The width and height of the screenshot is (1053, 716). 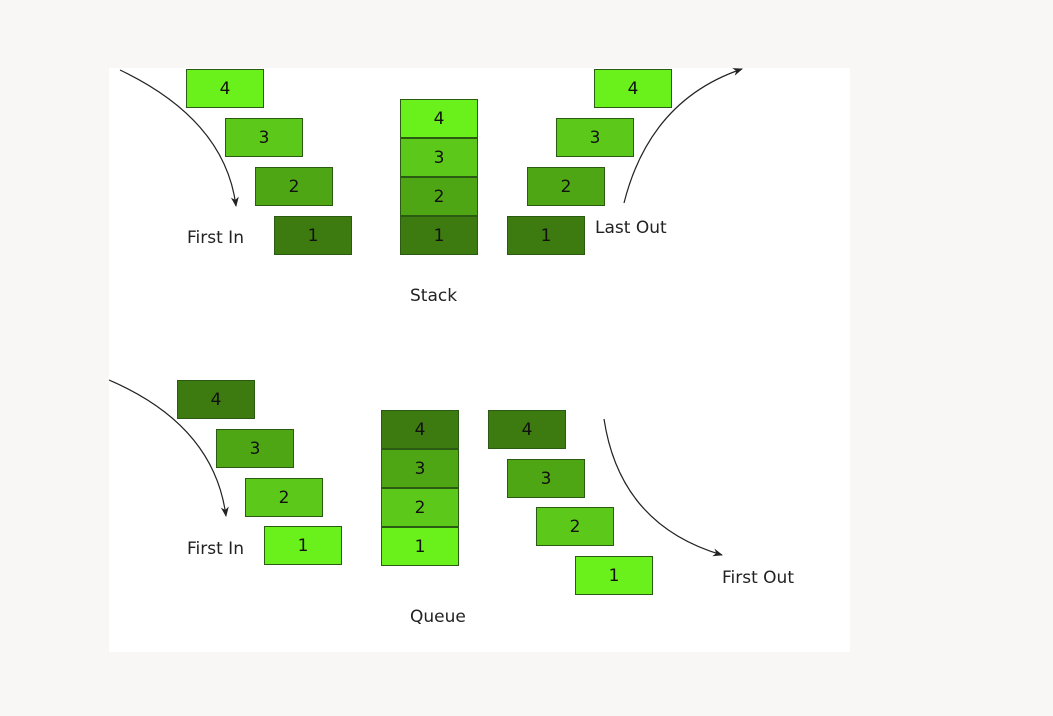 What do you see at coordinates (438, 617) in the screenshot?
I see `queue-title: Queue` at bounding box center [438, 617].